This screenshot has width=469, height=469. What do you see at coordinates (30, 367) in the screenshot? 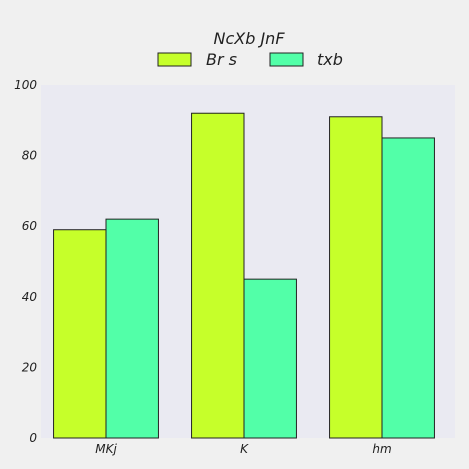
I see `y-tick-label: 20` at bounding box center [30, 367].